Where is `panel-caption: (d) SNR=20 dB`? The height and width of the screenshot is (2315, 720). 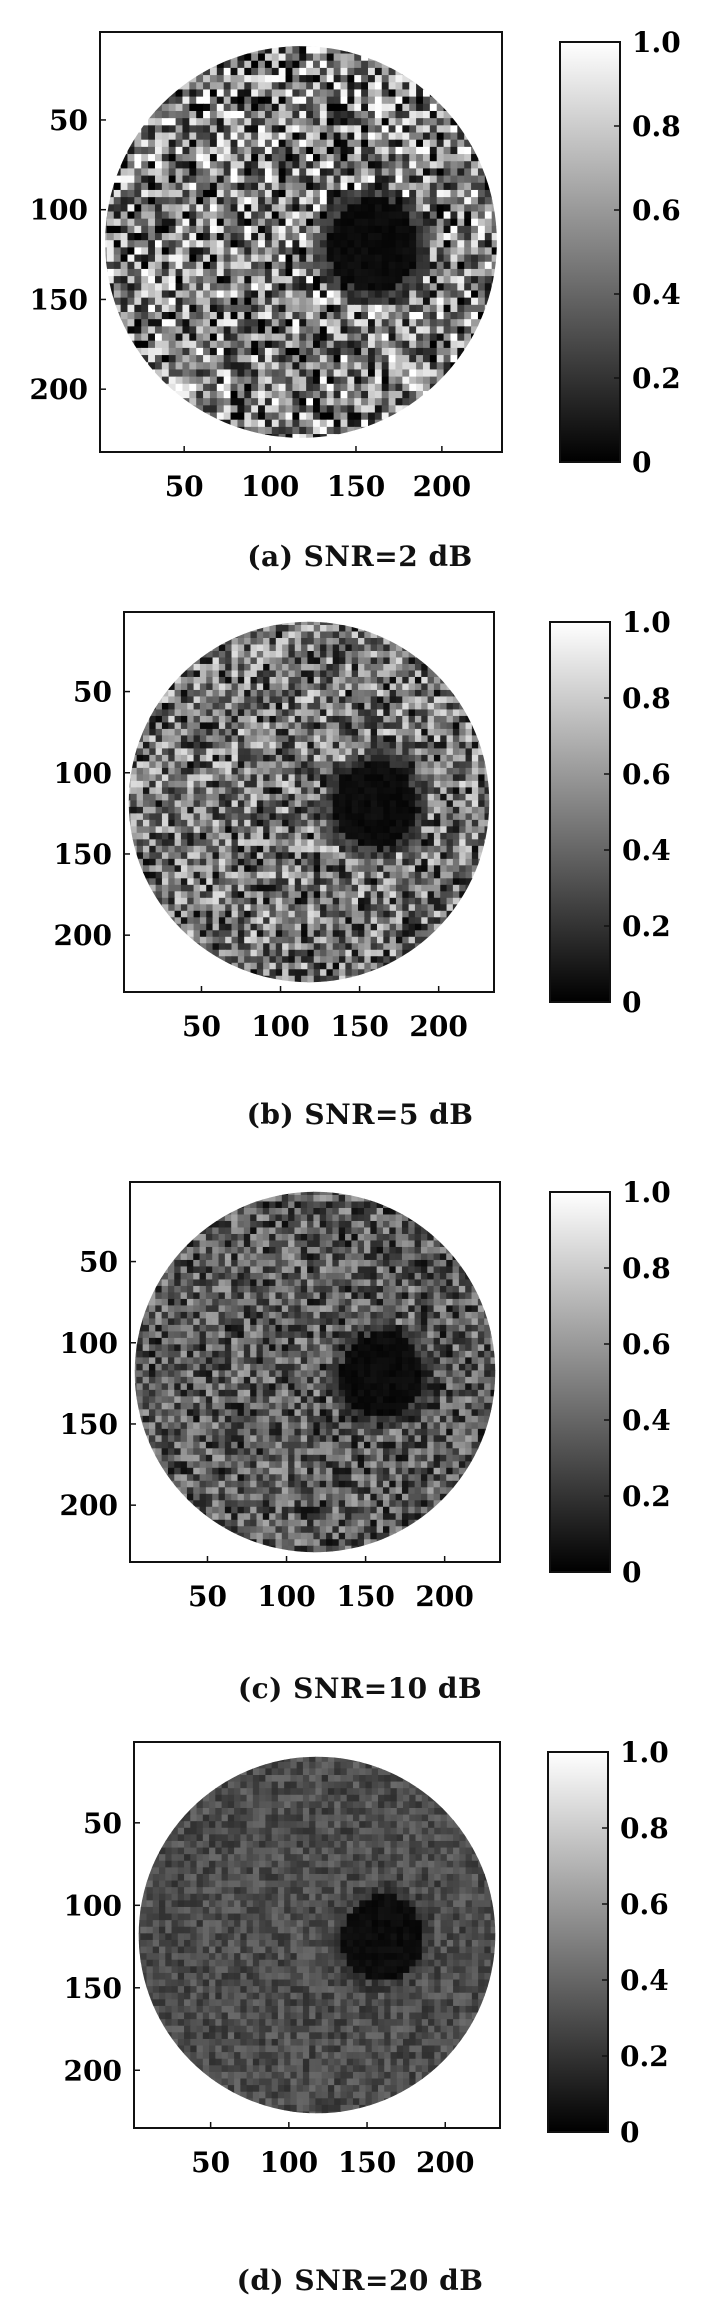
panel-caption: (d) SNR=20 dB is located at coordinates (360, 2280).